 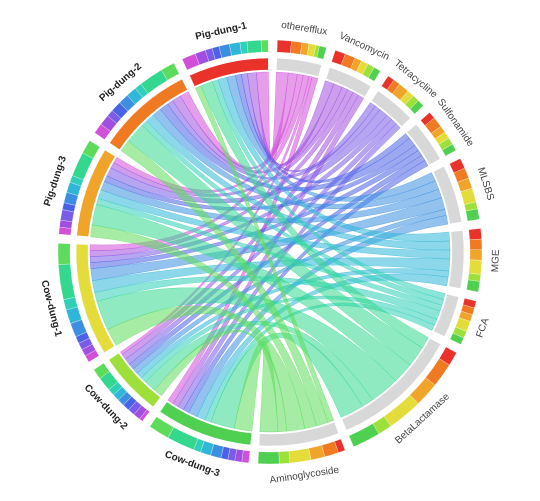 What do you see at coordinates (482, 327) in the screenshot?
I see `segment-label: FCA` at bounding box center [482, 327].